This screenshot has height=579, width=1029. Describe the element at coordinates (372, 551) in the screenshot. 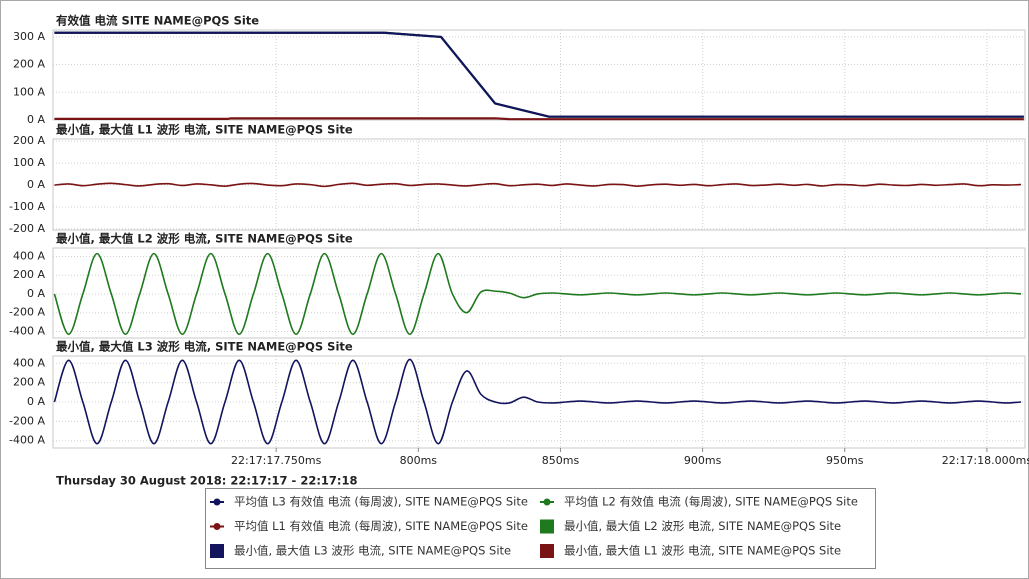

I see `legend-label: 最小值, 最大值 L3 波形 电流, SITE NAME@PQS Site` at that location.